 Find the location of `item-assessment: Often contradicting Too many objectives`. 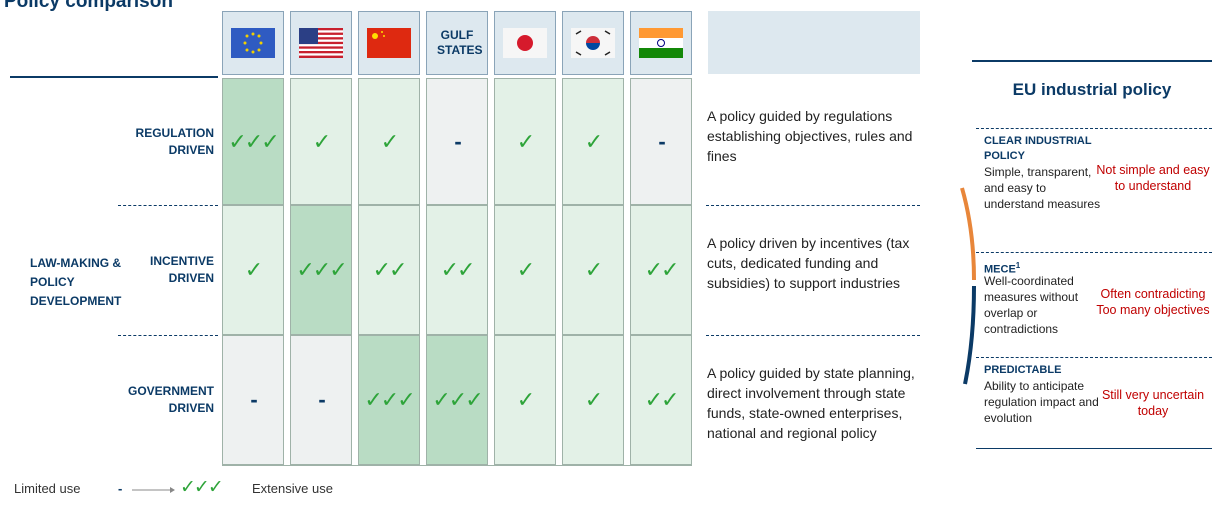

item-assessment: Often contradicting Too many objectives is located at coordinates (1153, 302).